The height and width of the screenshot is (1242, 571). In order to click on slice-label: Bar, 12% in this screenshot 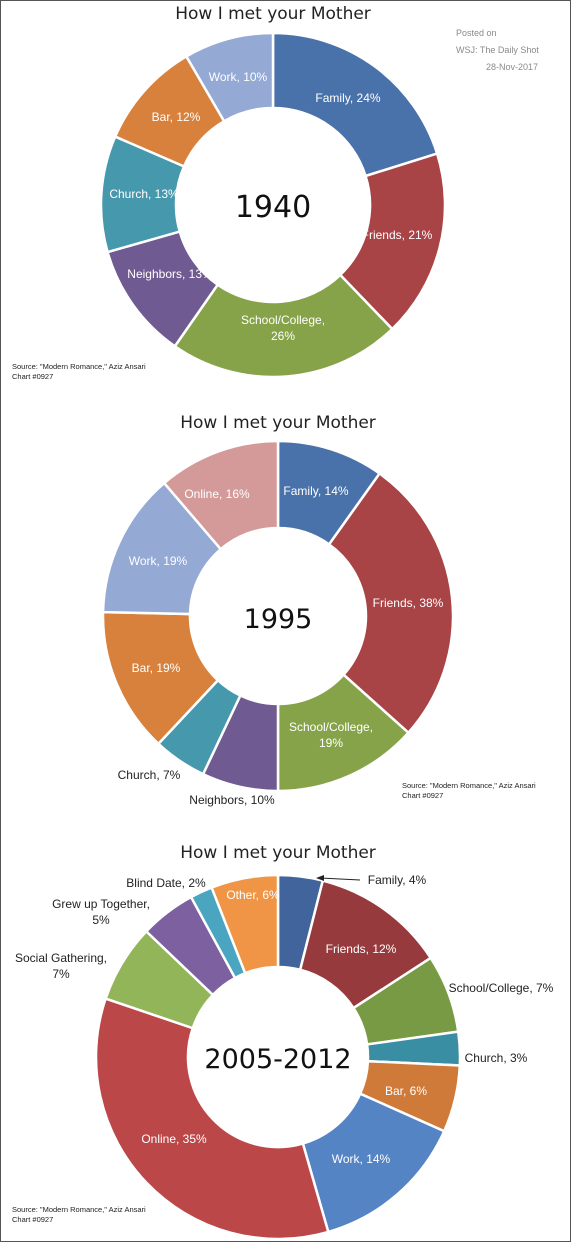, I will do `click(176, 117)`.